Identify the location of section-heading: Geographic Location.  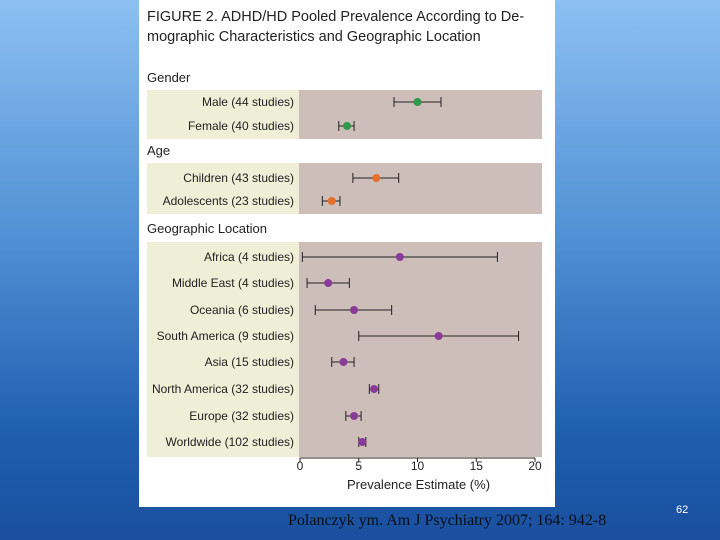
(207, 228).